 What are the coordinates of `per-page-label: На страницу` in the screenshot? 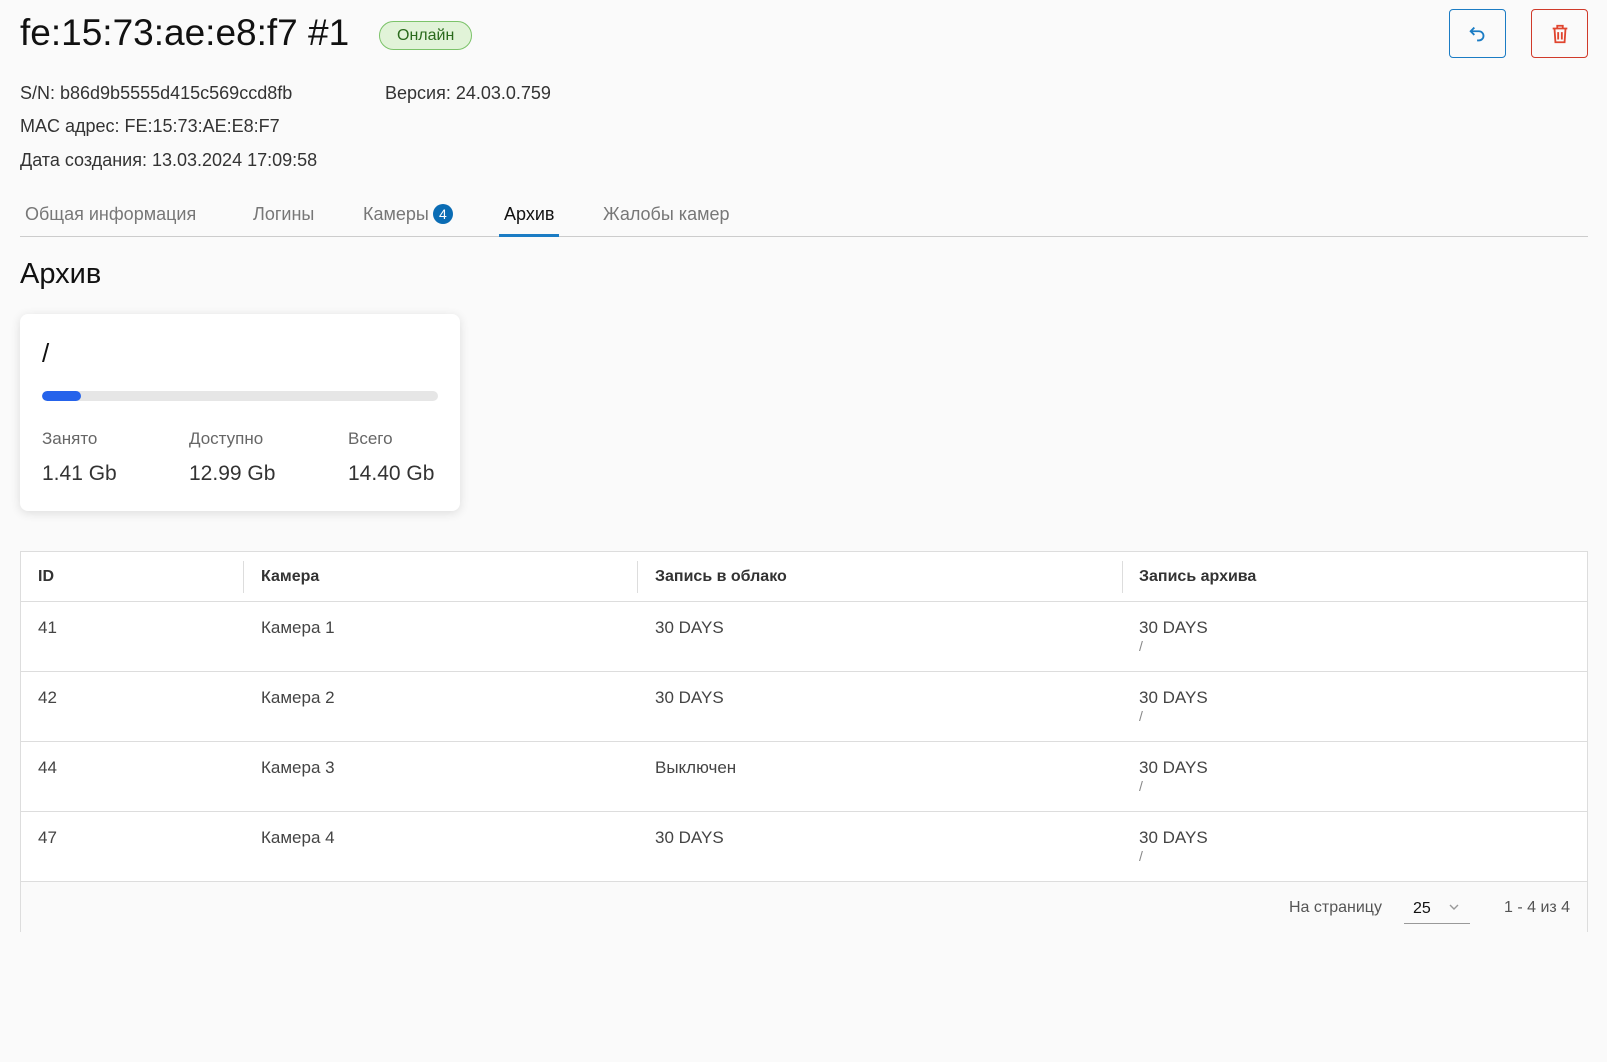 It's located at (1335, 907).